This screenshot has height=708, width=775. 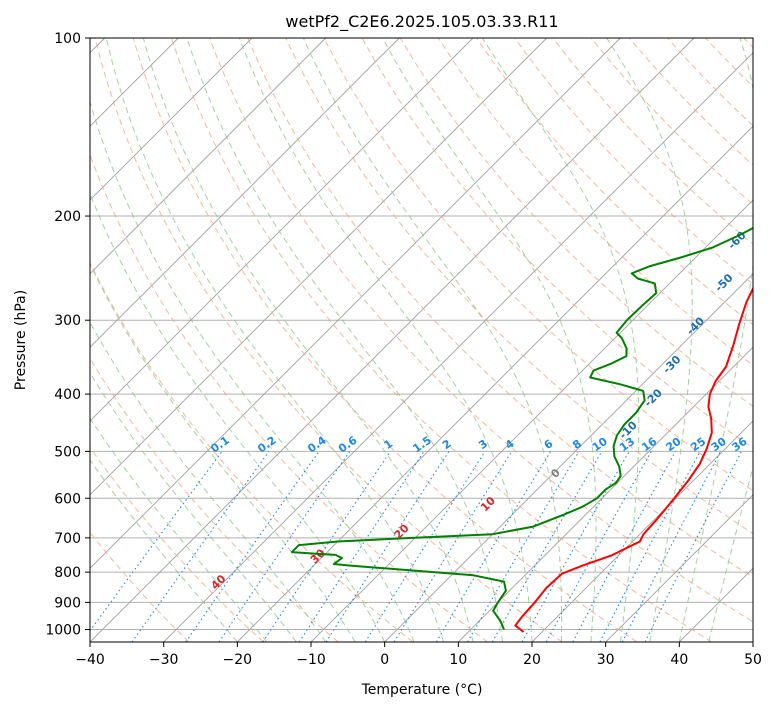 I want to click on chart-title: wetPf2_C2E6.2025.105.03.33.R11, so click(x=421, y=22).